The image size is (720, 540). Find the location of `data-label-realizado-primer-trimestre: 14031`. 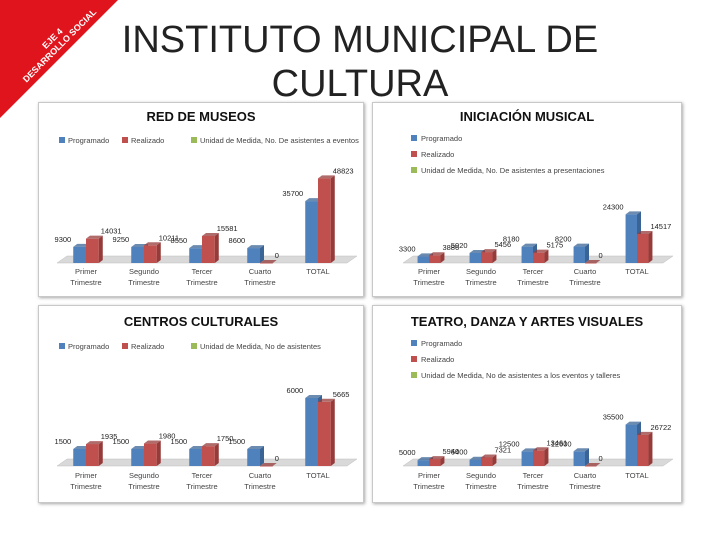

data-label-realizado-primer-trimestre: 14031 is located at coordinates (111, 231).